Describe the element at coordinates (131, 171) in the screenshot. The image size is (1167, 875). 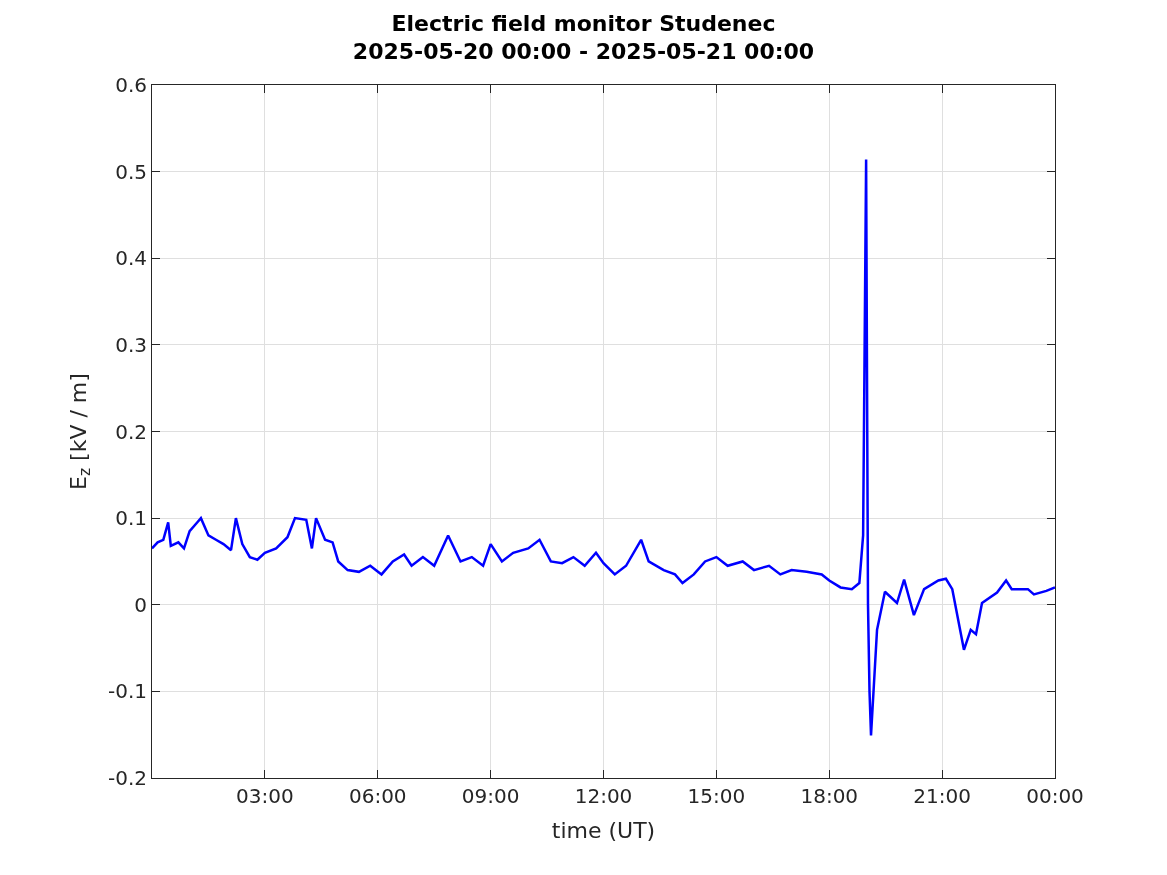
I see `y-tick-label: 0.5` at that location.